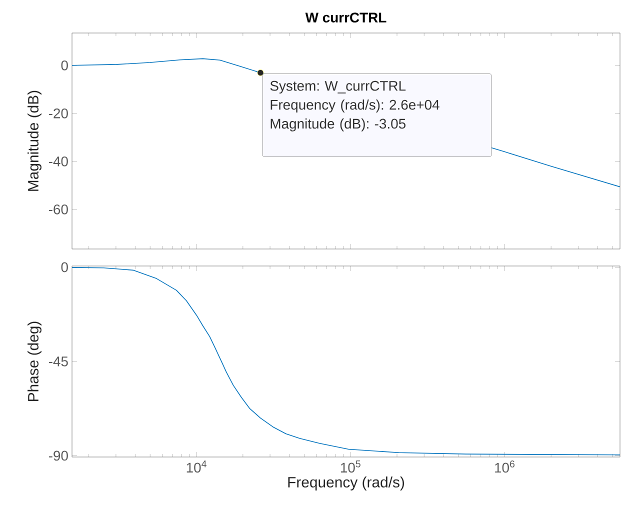 The height and width of the screenshot is (514, 621). Describe the element at coordinates (35, 361) in the screenshot. I see `y-axis-title: Phase (deg)` at that location.